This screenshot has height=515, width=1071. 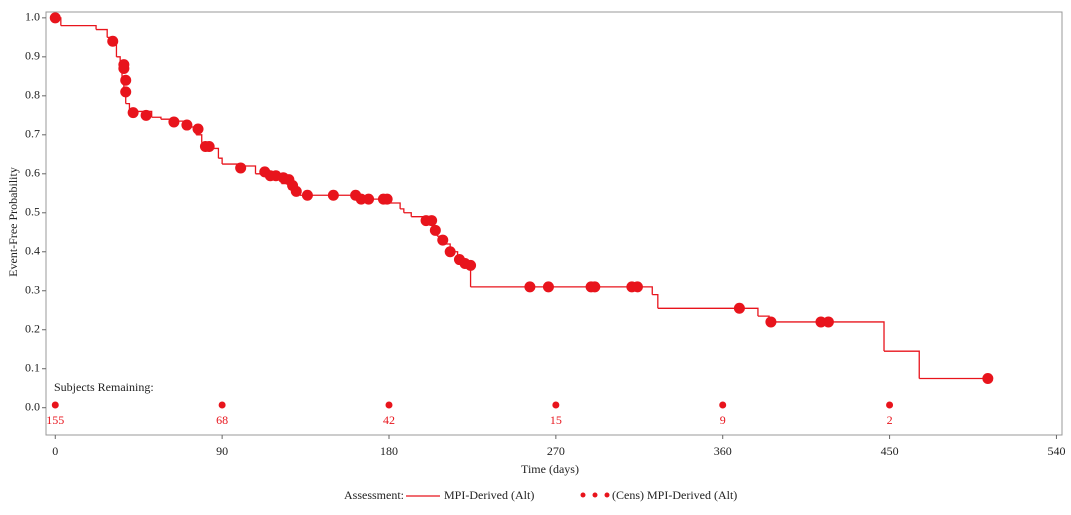 I want to click on y-axis-label: Event-Free Probability, so click(x=13, y=222).